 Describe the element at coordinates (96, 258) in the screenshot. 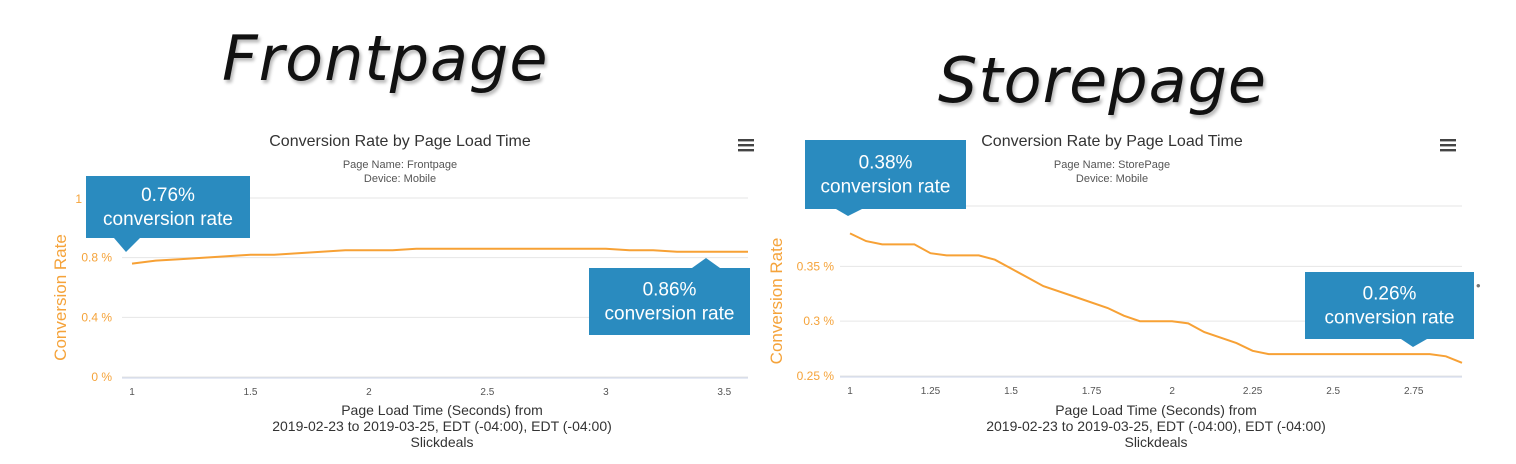

I see `y-tick-label: 0.8 %` at that location.